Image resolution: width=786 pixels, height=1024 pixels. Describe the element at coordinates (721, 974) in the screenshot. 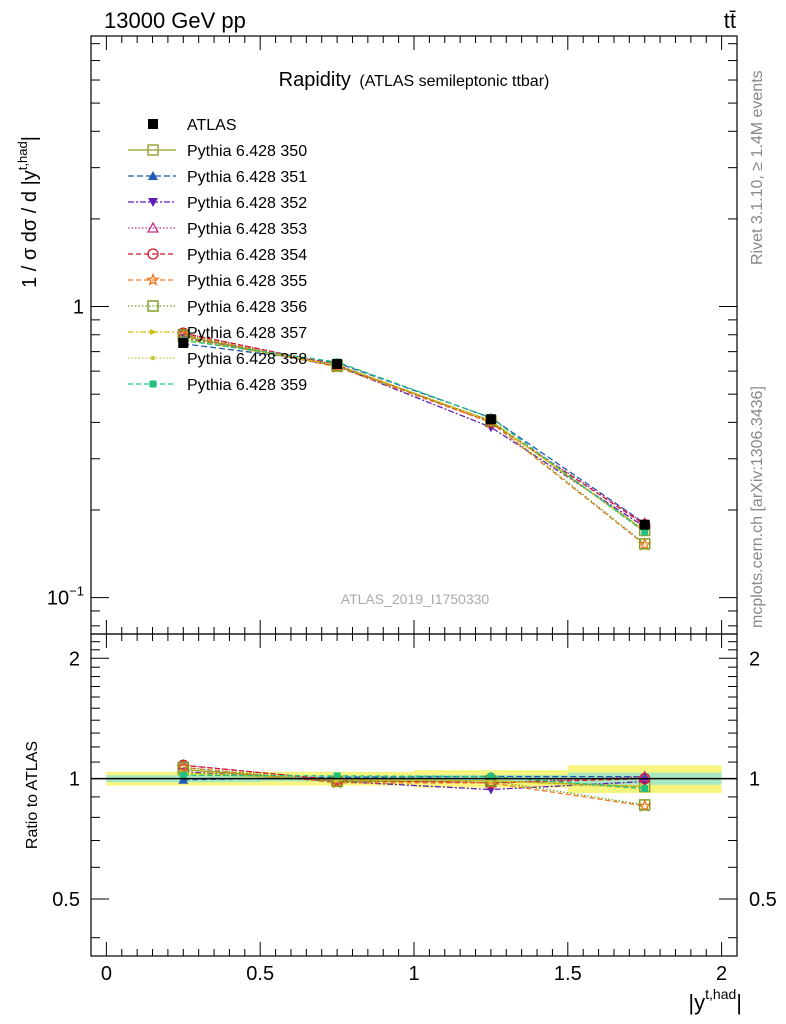

I see `x-tick-label: 2` at that location.